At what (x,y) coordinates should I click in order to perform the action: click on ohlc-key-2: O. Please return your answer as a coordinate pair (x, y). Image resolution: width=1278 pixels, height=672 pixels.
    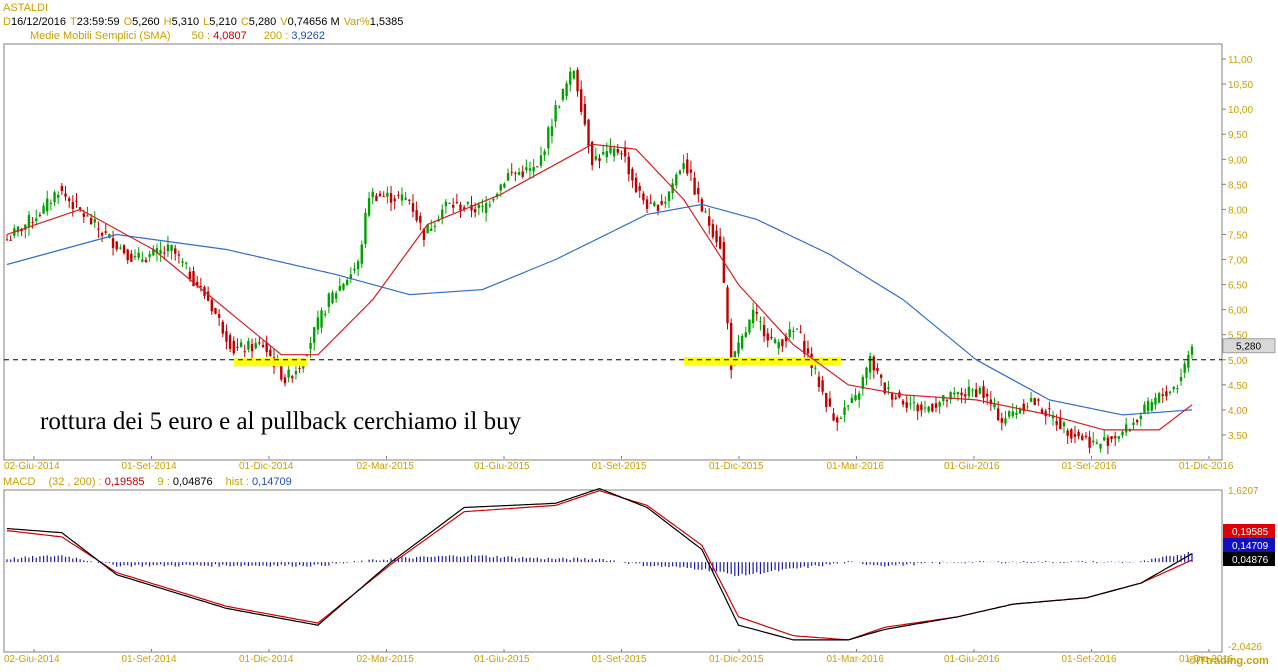
    Looking at the image, I should click on (128, 22).